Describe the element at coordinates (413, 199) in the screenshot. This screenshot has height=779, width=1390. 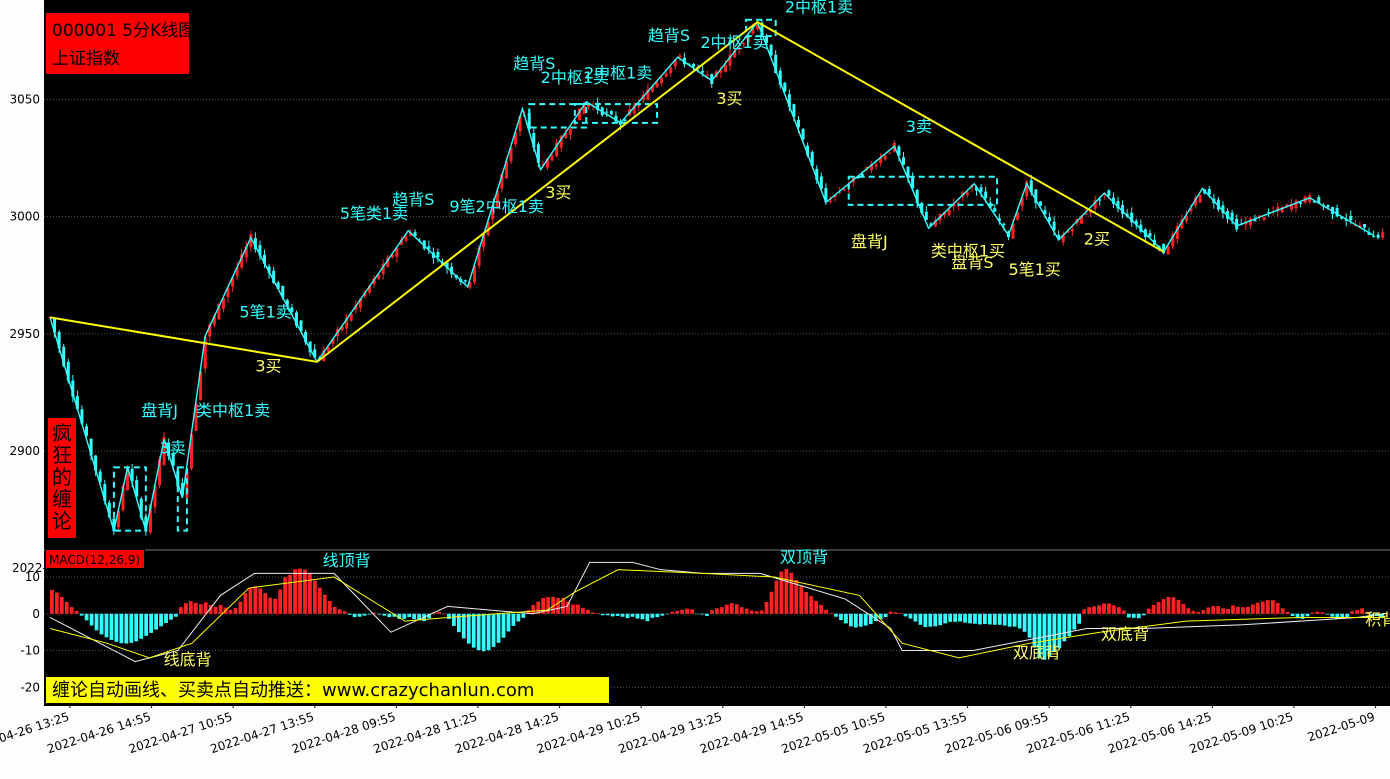
I see `signal-label: 趋背S` at that location.